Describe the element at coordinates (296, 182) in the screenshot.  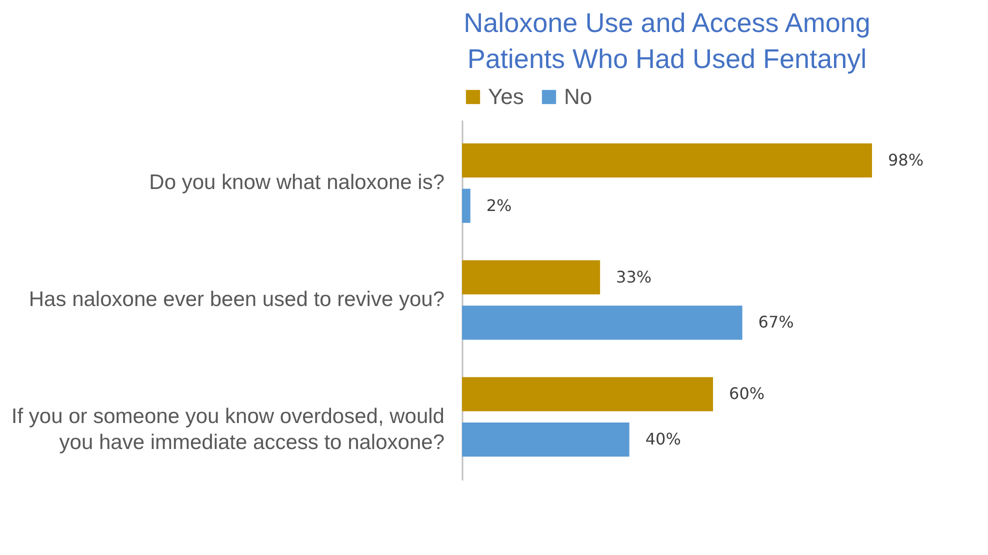
I see `y-tick-label: Do you know what naloxone is?` at that location.